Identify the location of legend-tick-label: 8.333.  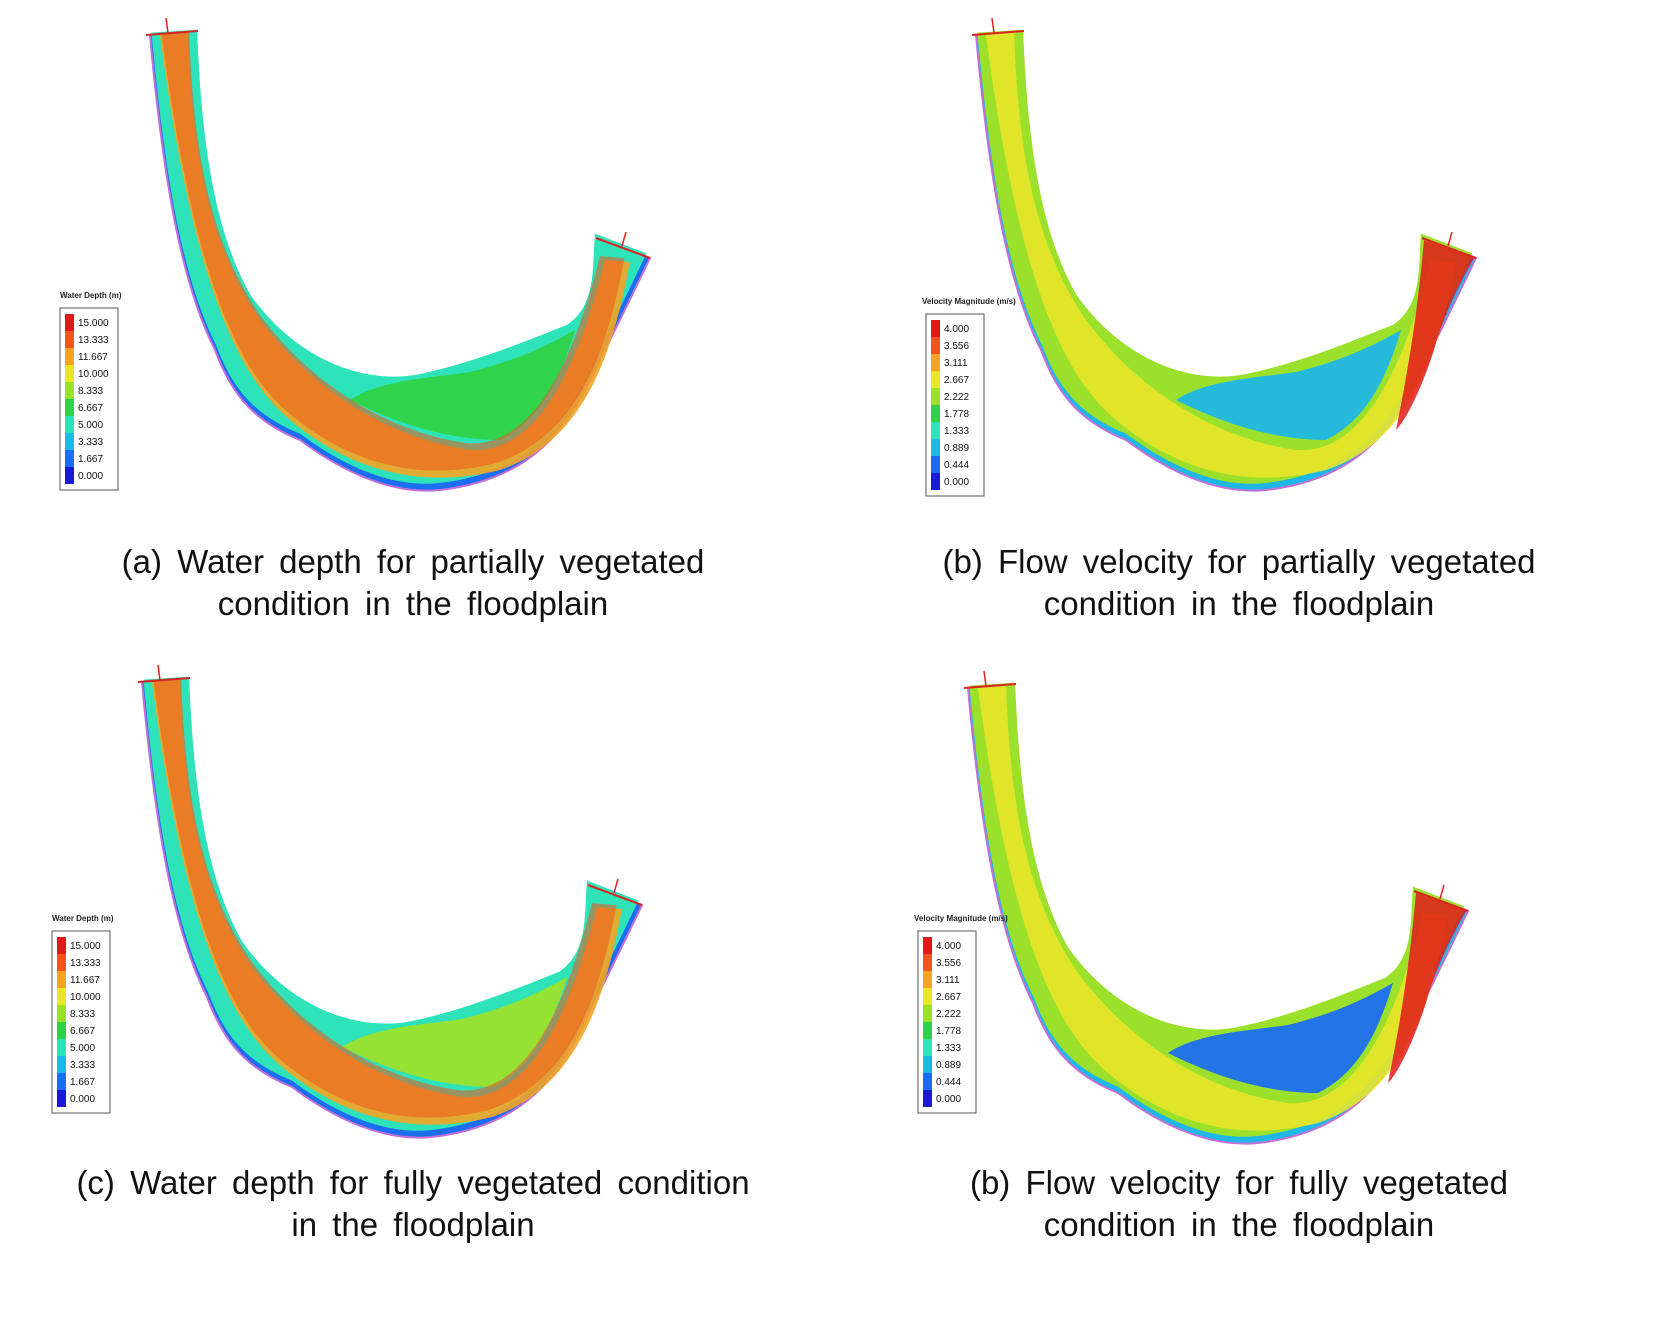
(82, 1014).